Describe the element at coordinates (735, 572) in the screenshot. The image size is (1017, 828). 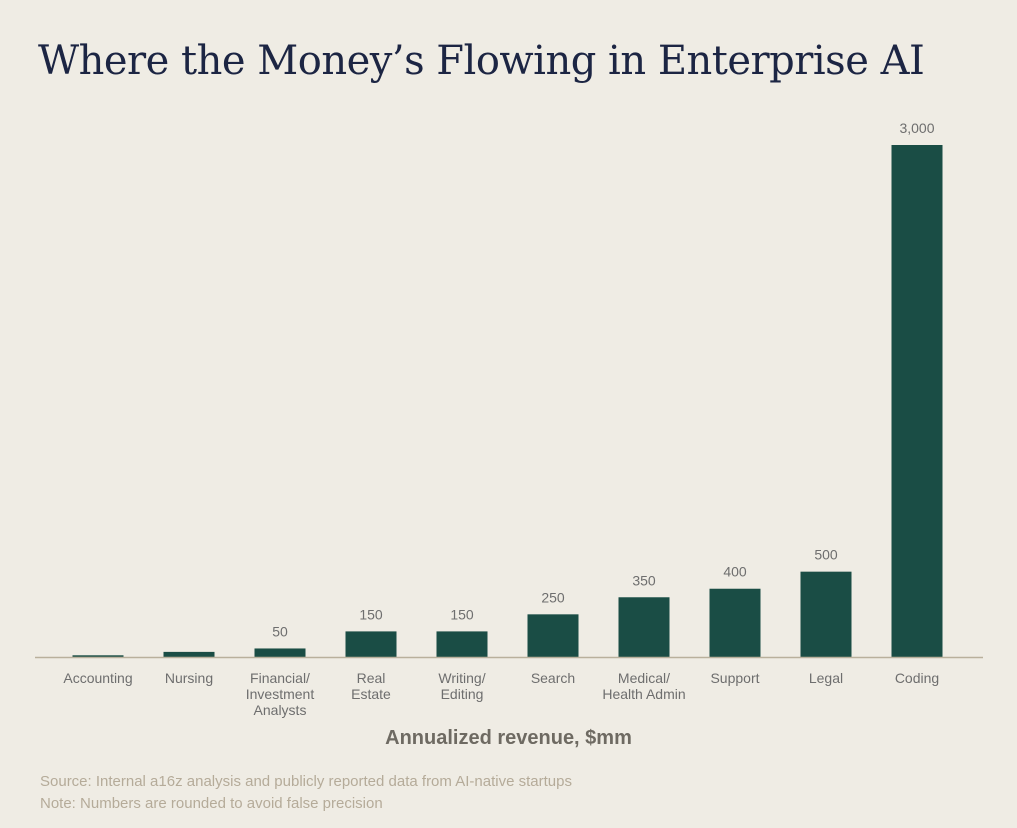
I see `data-label: 400` at that location.